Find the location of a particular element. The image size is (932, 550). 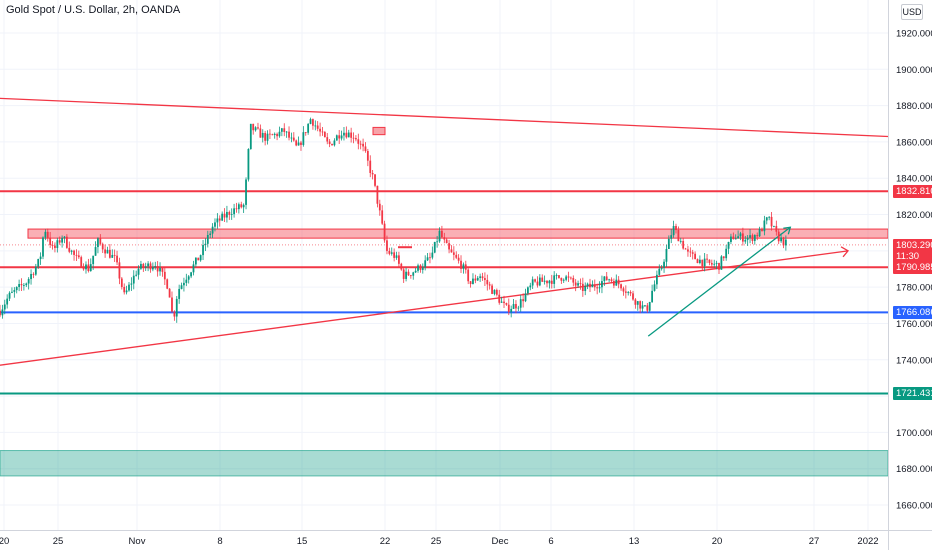

y-tick-label: 1700.000 is located at coordinates (914, 433).